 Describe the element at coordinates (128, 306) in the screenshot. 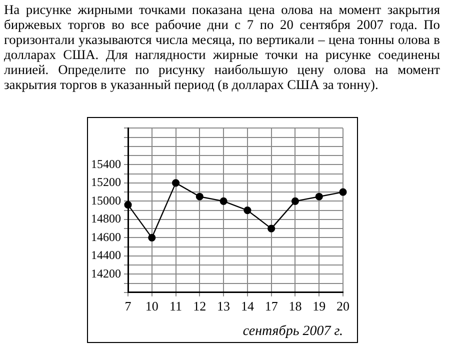

I see `x-tick-label: 7` at that location.